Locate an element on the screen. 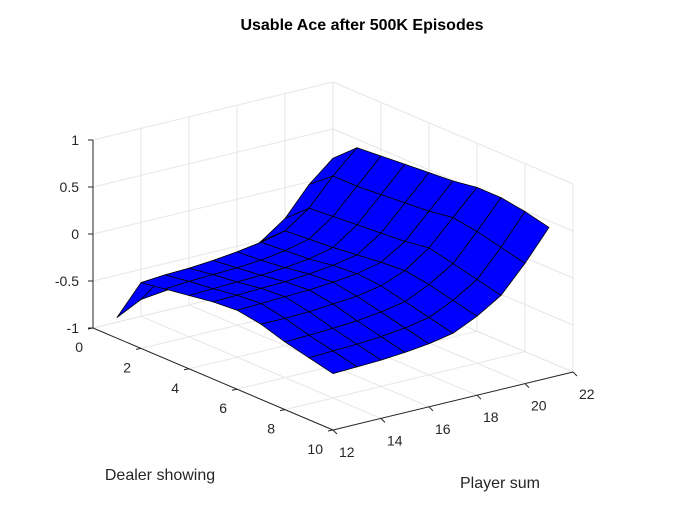 Image resolution: width=700 pixels, height=525 pixels. x-tick-label: 12 is located at coordinates (347, 452).